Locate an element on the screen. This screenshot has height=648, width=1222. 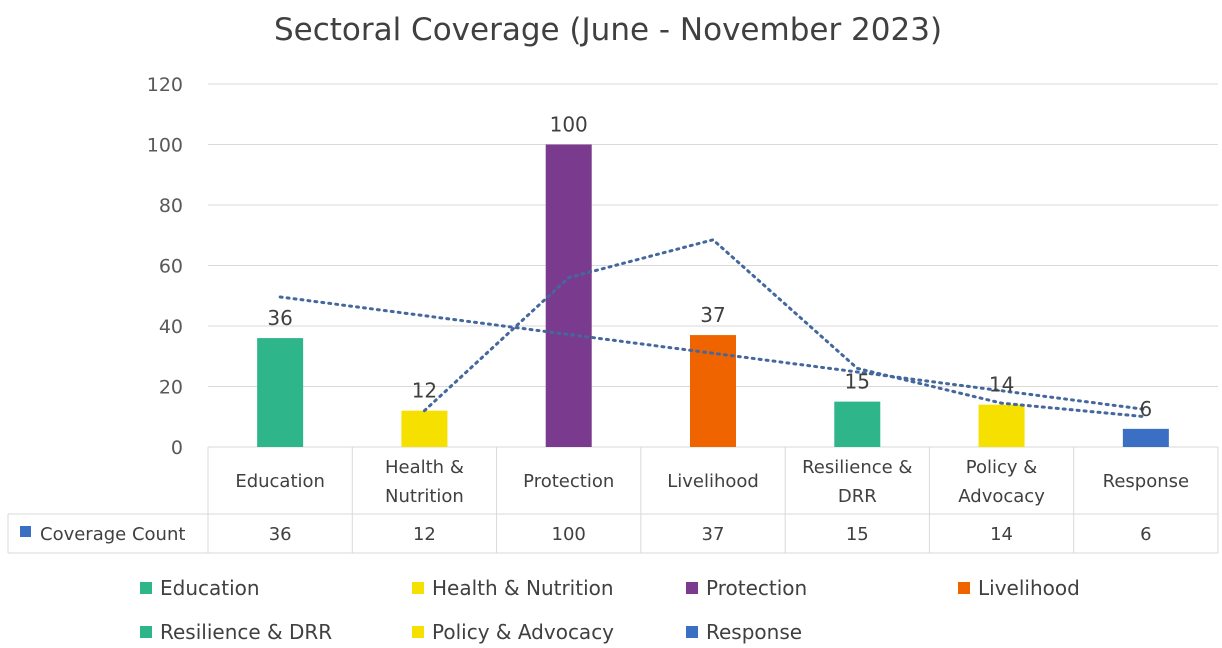
legend-label: Response is located at coordinates (754, 632).